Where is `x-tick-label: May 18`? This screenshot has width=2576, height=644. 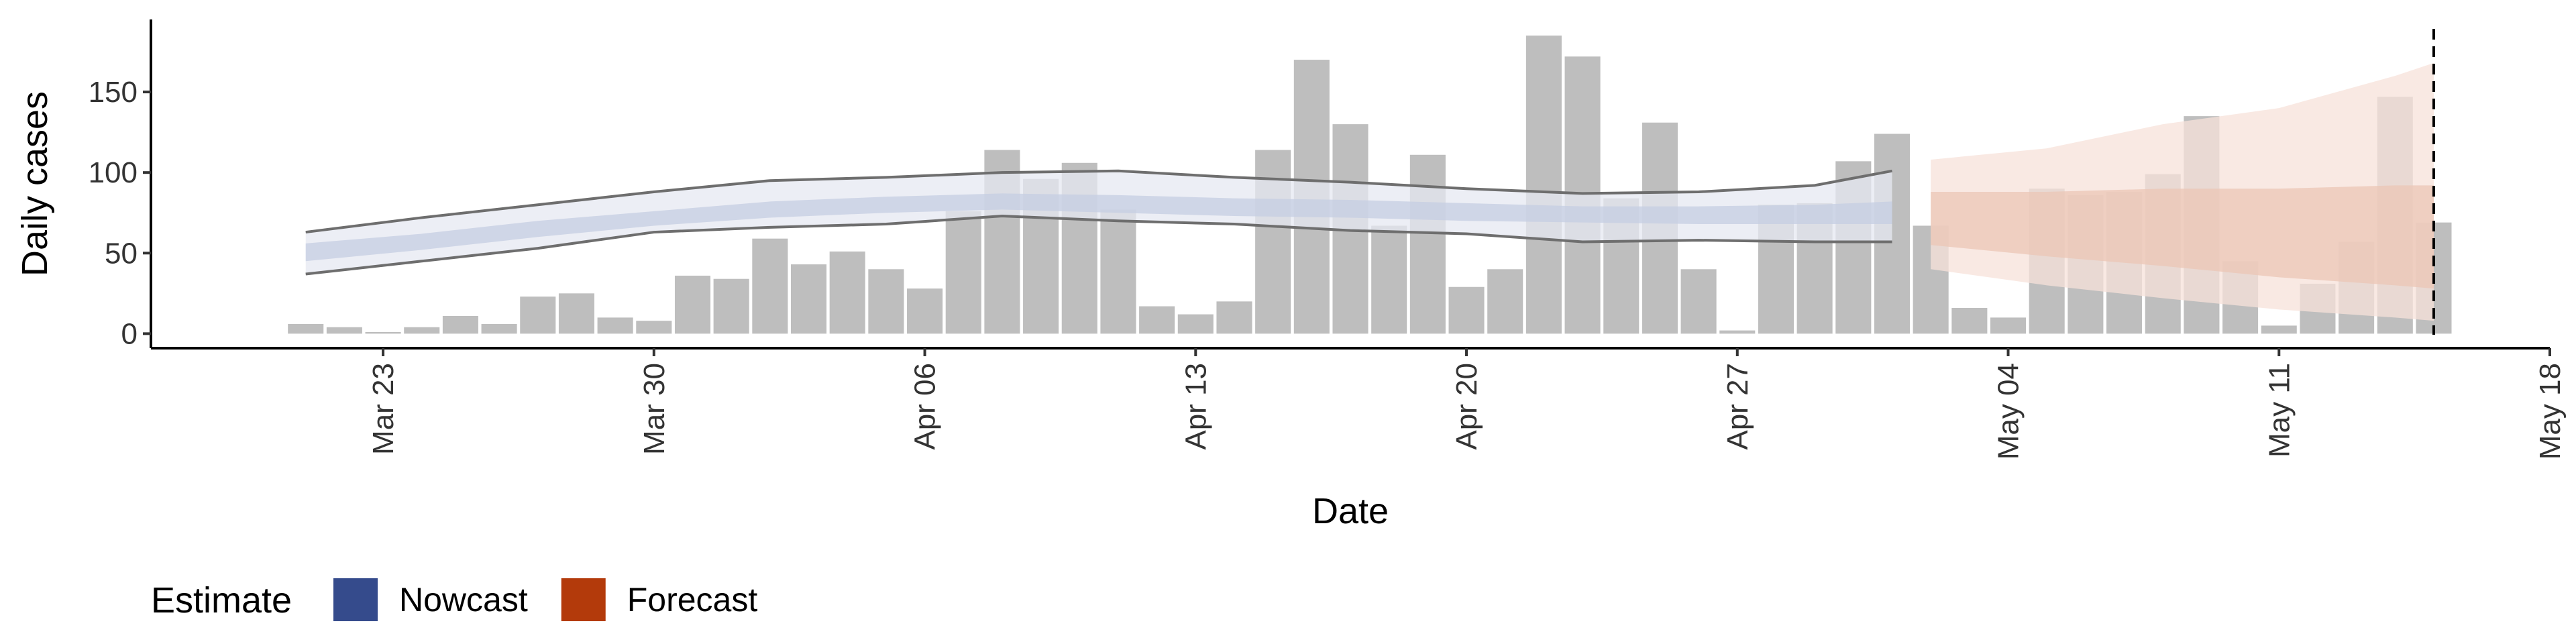 x-tick-label: May 18 is located at coordinates (2550, 411).